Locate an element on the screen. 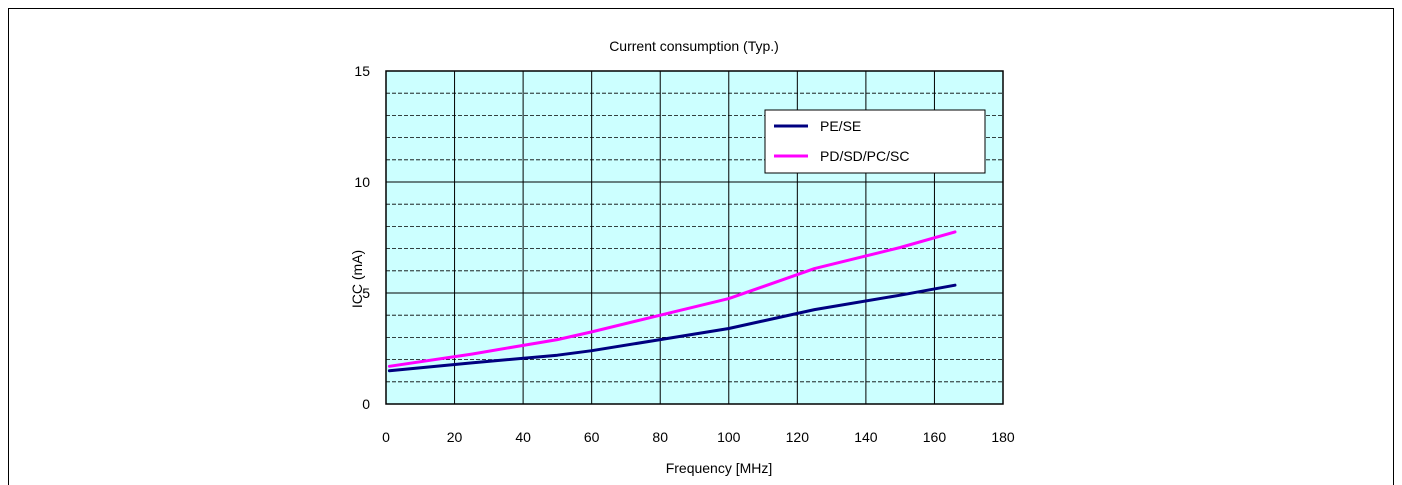 Image resolution: width=1402 pixels, height=485 pixels. x-tick-label: 120 is located at coordinates (798, 437).